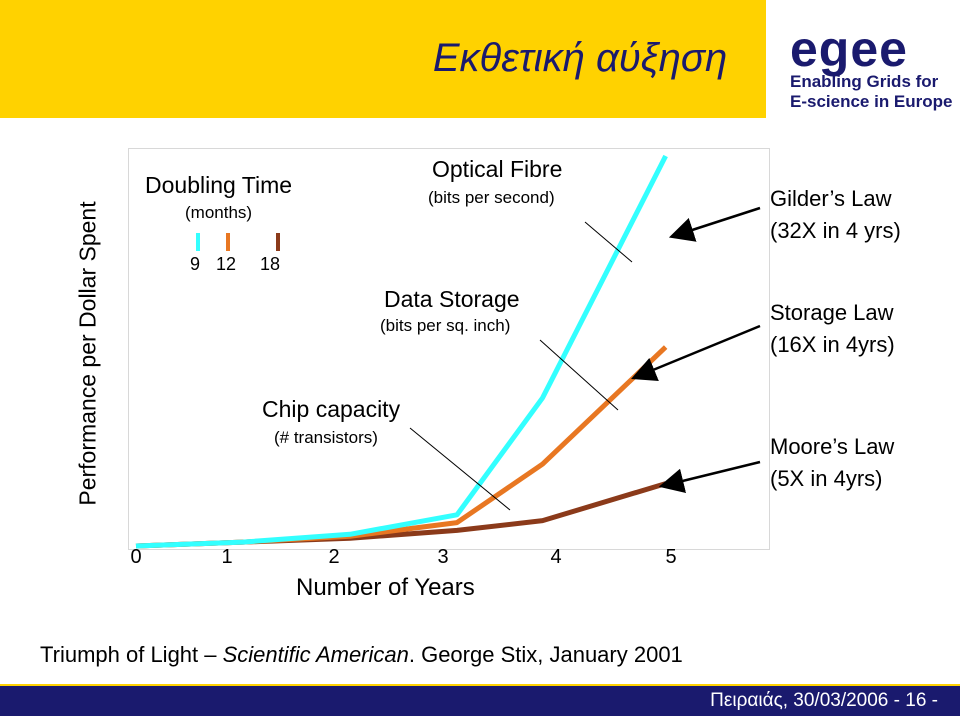 This screenshot has height=716, width=960. Describe the element at coordinates (219, 185) in the screenshot. I see `legend-title: Doubling Time` at that location.